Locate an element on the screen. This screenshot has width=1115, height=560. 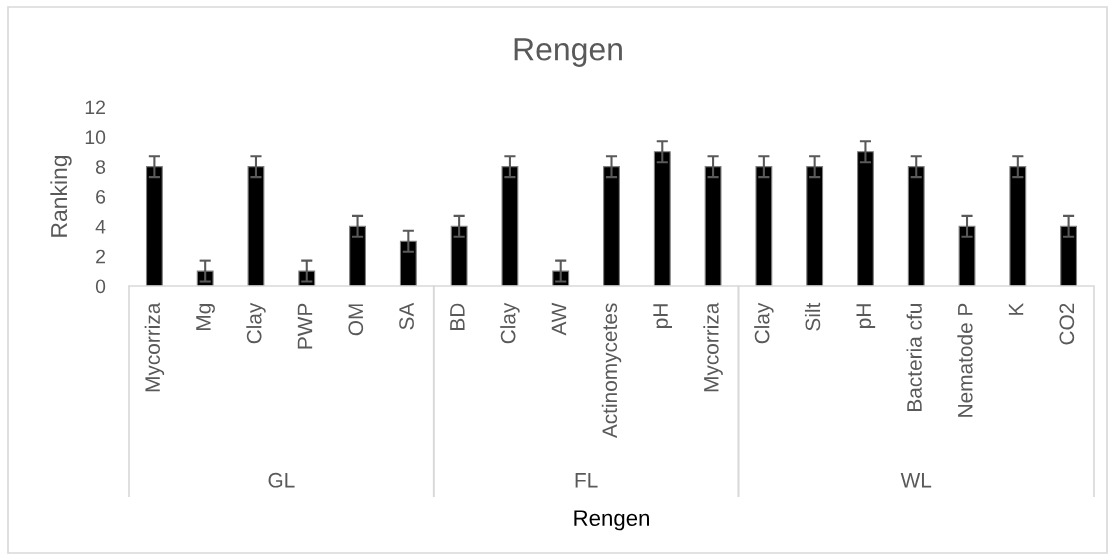
y-tick-label: 6 is located at coordinates (101, 196).